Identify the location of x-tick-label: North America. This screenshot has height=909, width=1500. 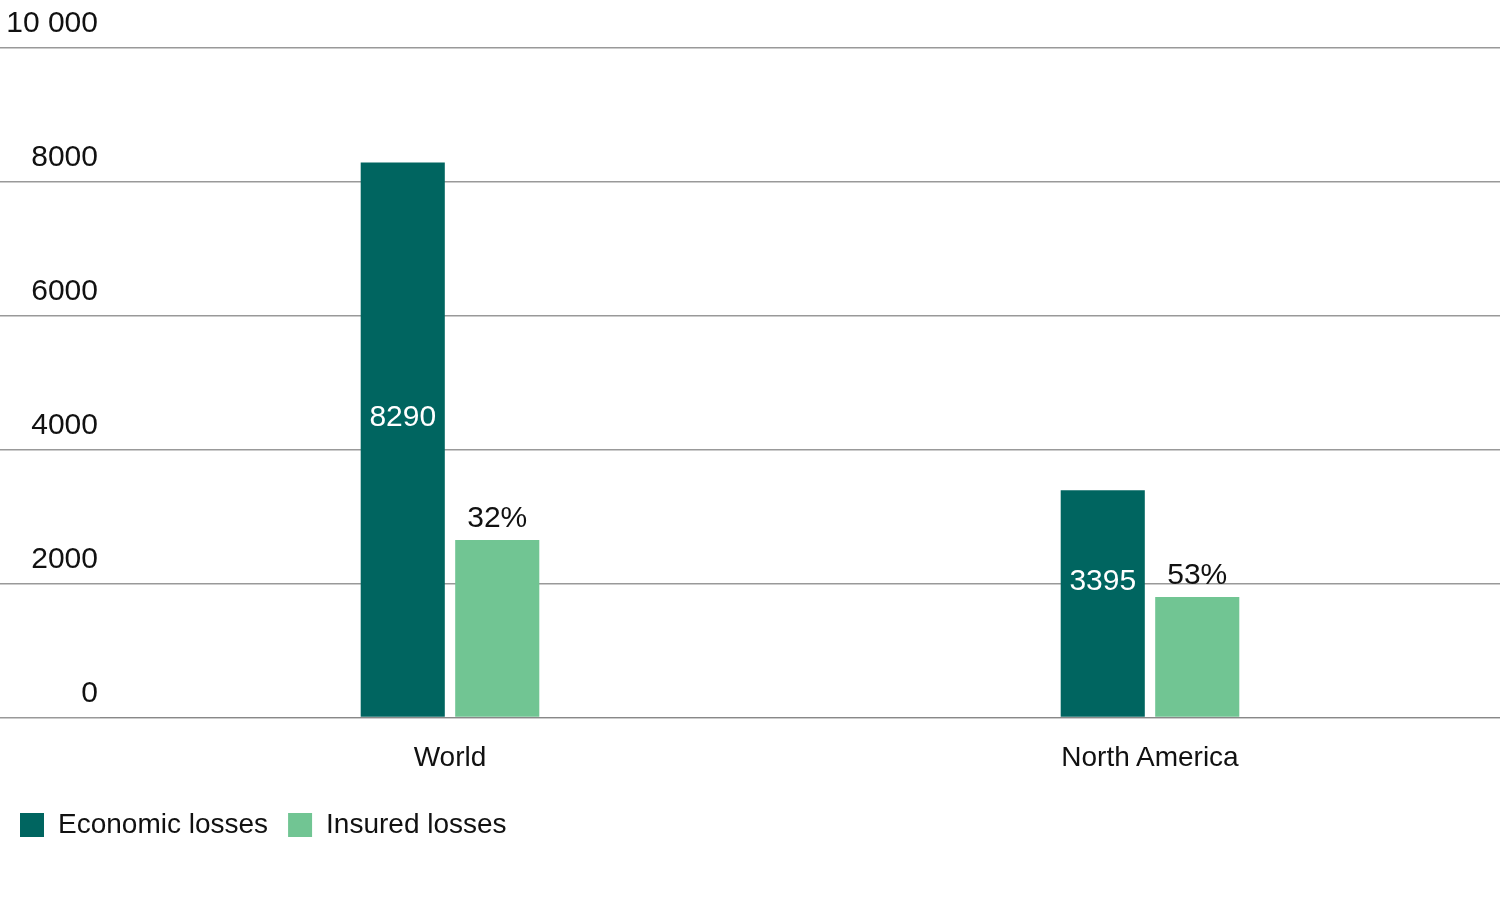
(1150, 756).